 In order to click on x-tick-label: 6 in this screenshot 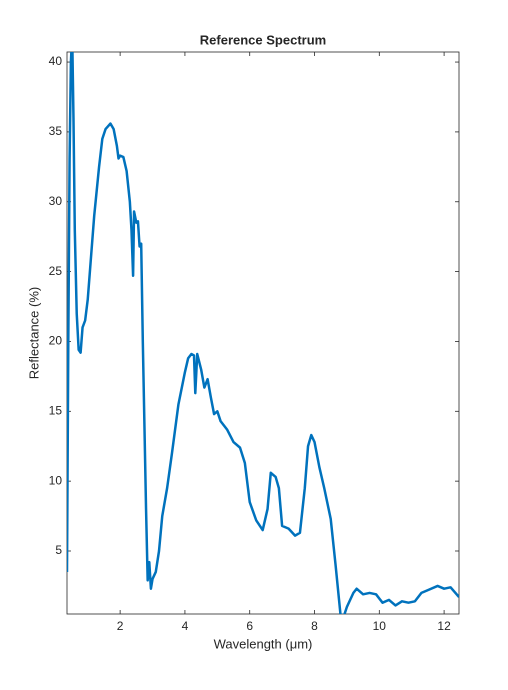, I will do `click(249, 626)`.